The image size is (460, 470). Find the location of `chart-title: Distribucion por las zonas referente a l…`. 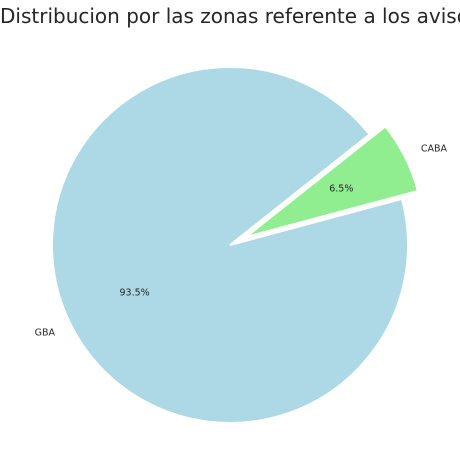

chart-title: Distribucion por las zonas referente a l… is located at coordinates (230, 16).